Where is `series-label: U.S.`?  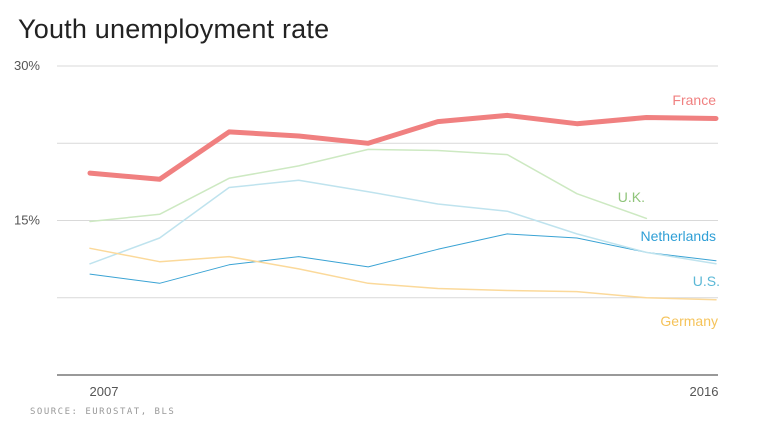 series-label: U.S. is located at coordinates (706, 281).